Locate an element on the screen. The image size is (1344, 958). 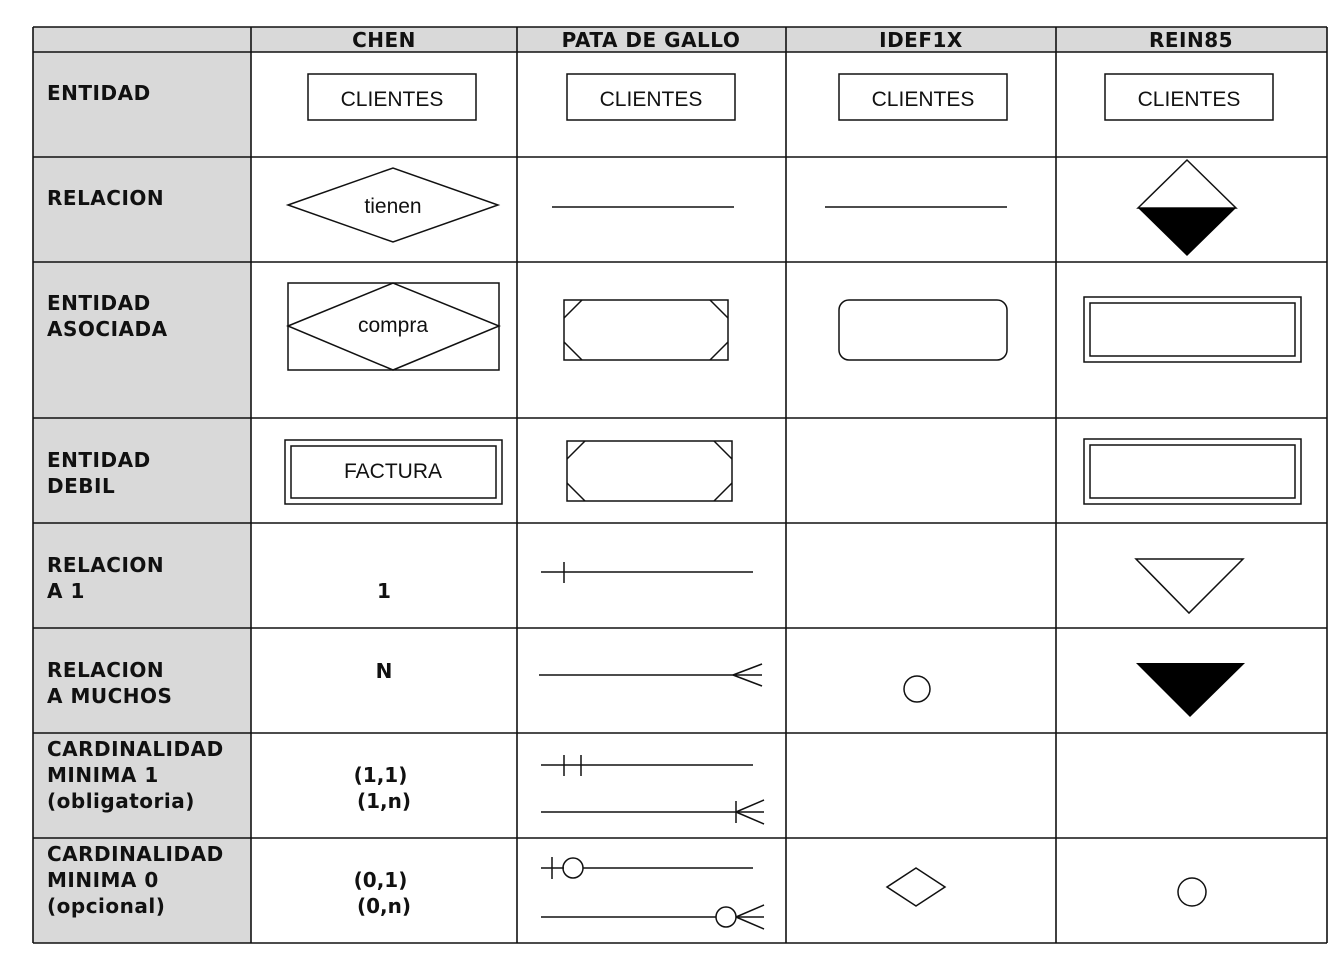
row-label-relacion-a-1: RELACION A 1 is located at coordinates (109, 578).